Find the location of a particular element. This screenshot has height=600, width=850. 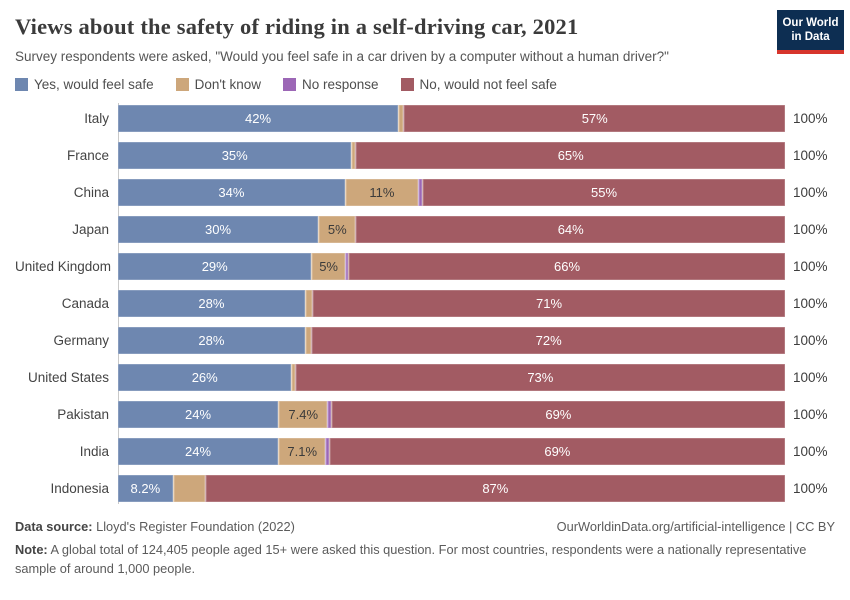

bar-track: 29% 5% 66% is located at coordinates (451, 266).